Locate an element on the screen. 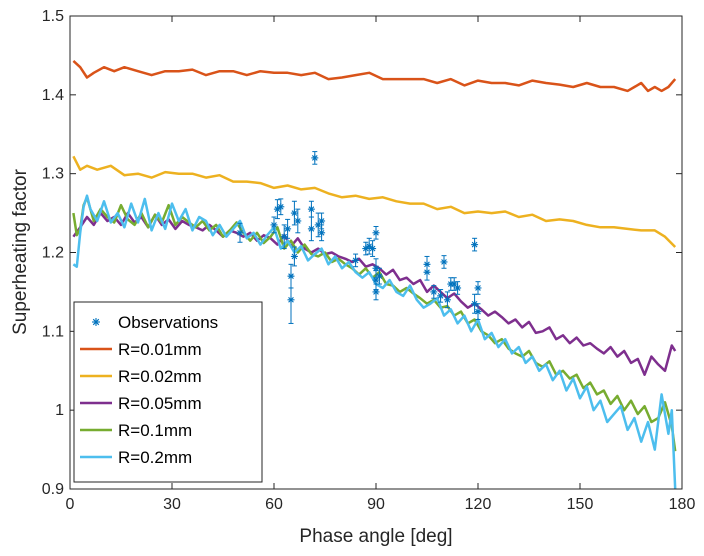 The height and width of the screenshot is (556, 704). y-tick-label: 1.1 is located at coordinates (53, 331).